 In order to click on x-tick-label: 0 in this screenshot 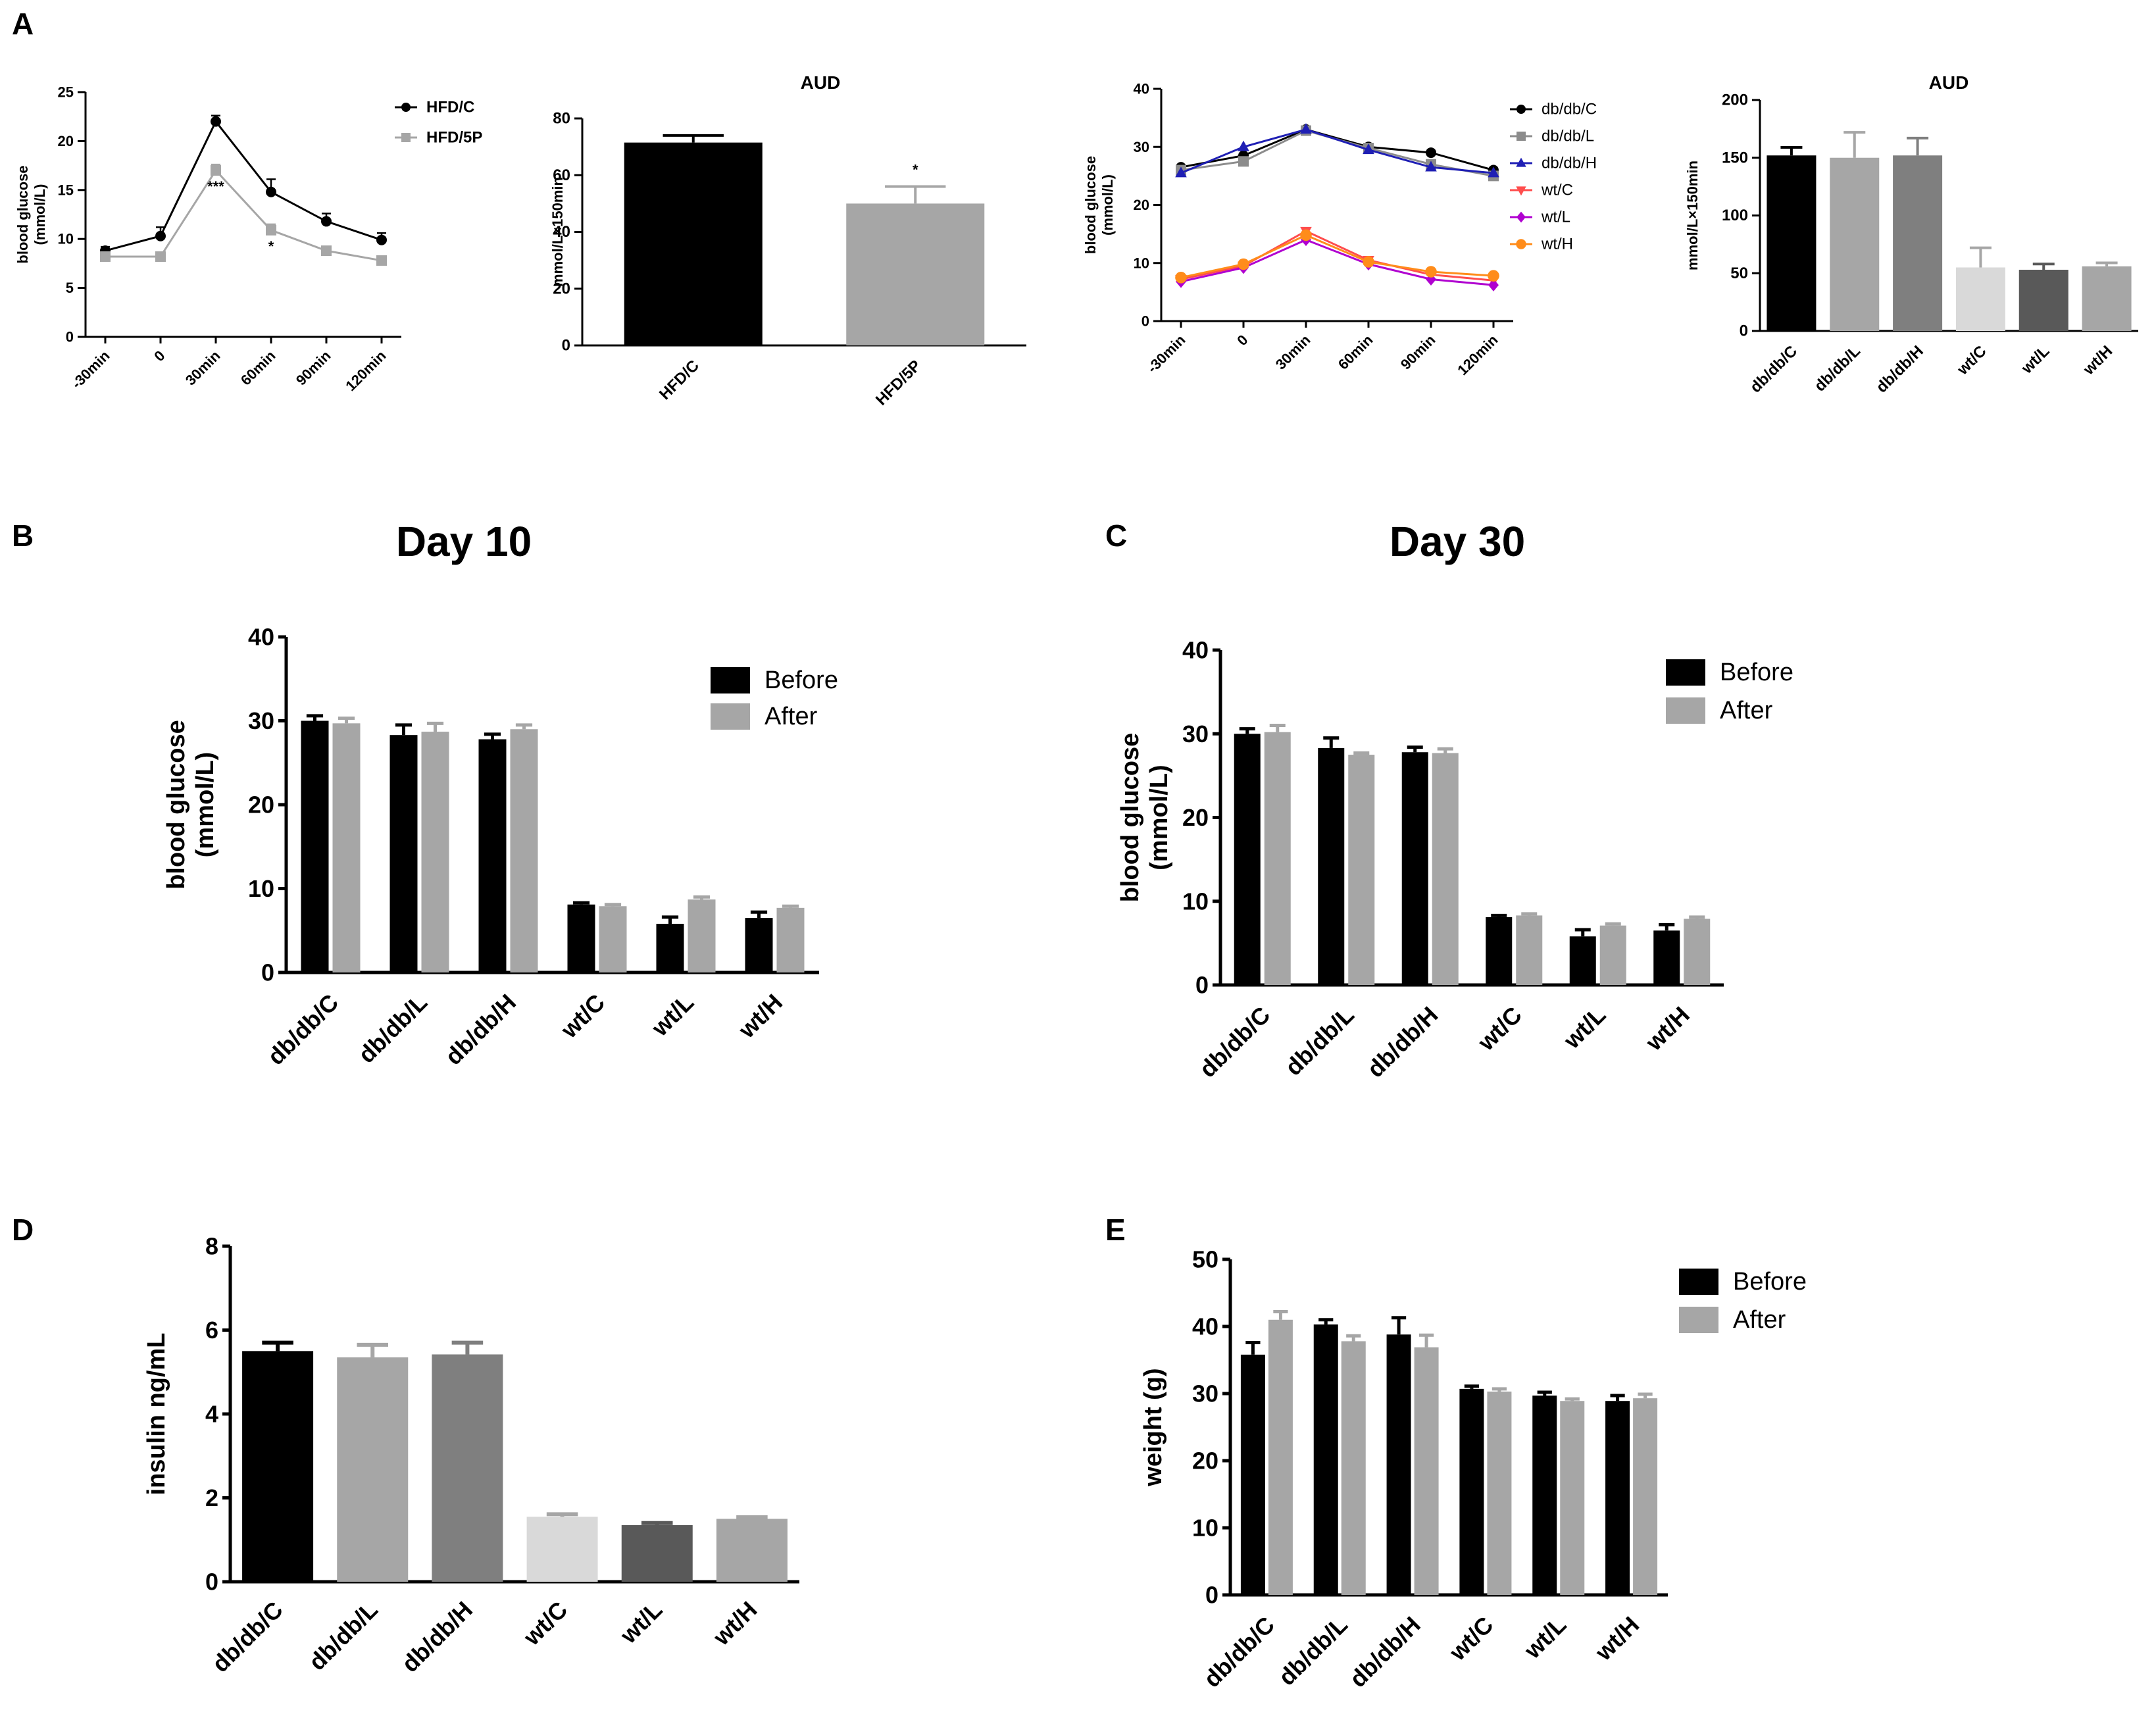, I will do `click(1242, 340)`.